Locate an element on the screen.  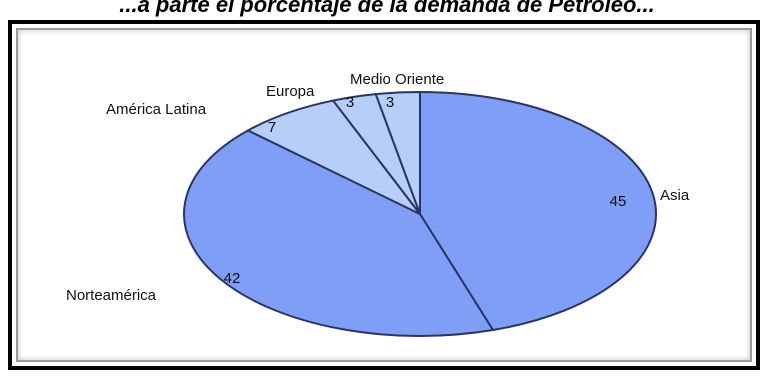
value-label-asia: 45 is located at coordinates (618, 201).